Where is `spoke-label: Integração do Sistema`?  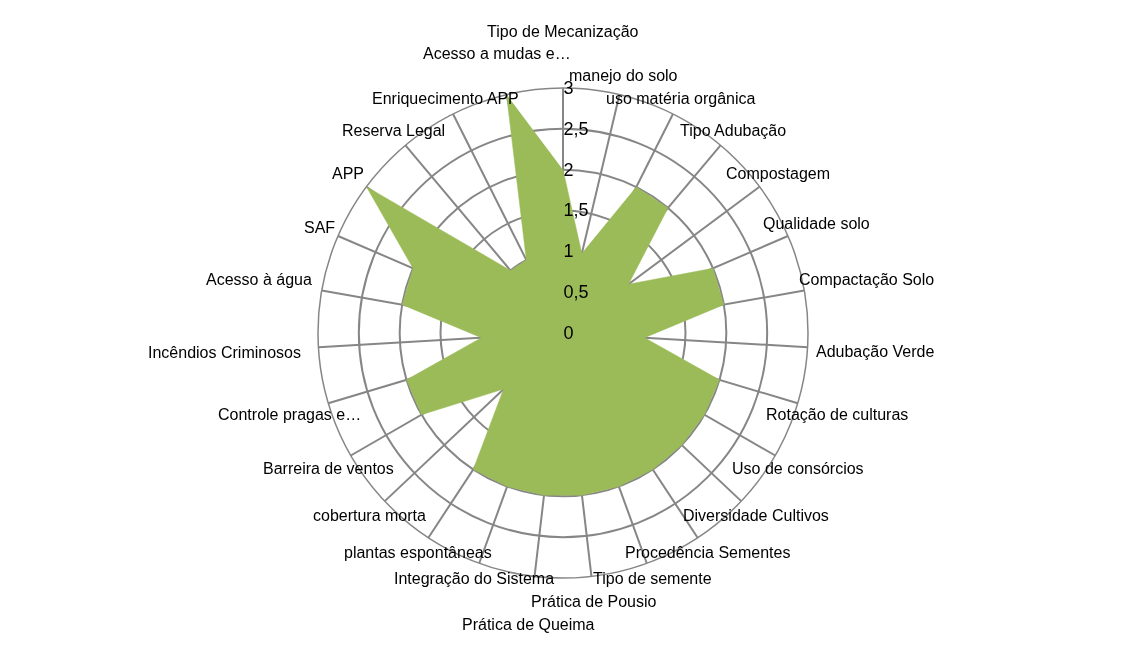
spoke-label: Integração do Sistema is located at coordinates (474, 578).